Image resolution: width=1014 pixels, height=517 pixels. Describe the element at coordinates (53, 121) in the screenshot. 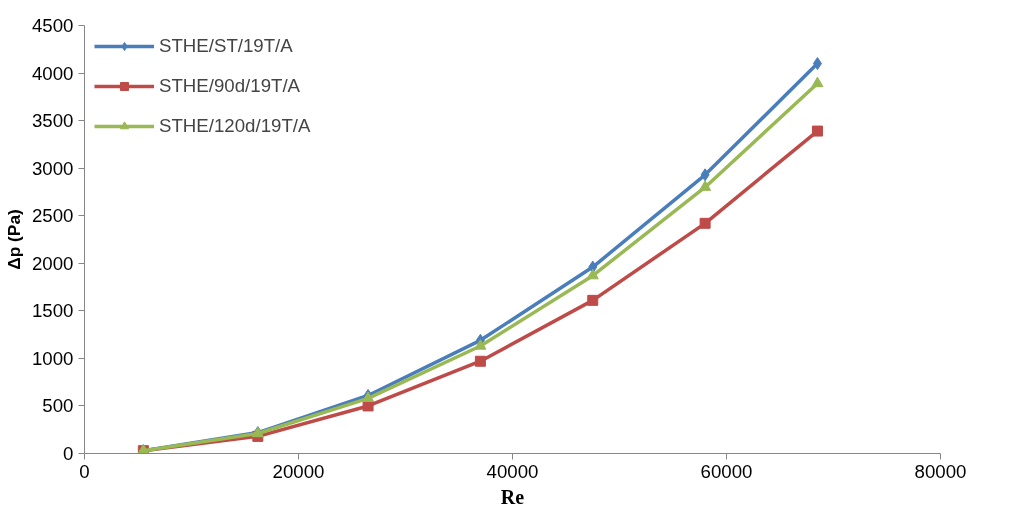

I see `y-tick-label: 3500` at that location.